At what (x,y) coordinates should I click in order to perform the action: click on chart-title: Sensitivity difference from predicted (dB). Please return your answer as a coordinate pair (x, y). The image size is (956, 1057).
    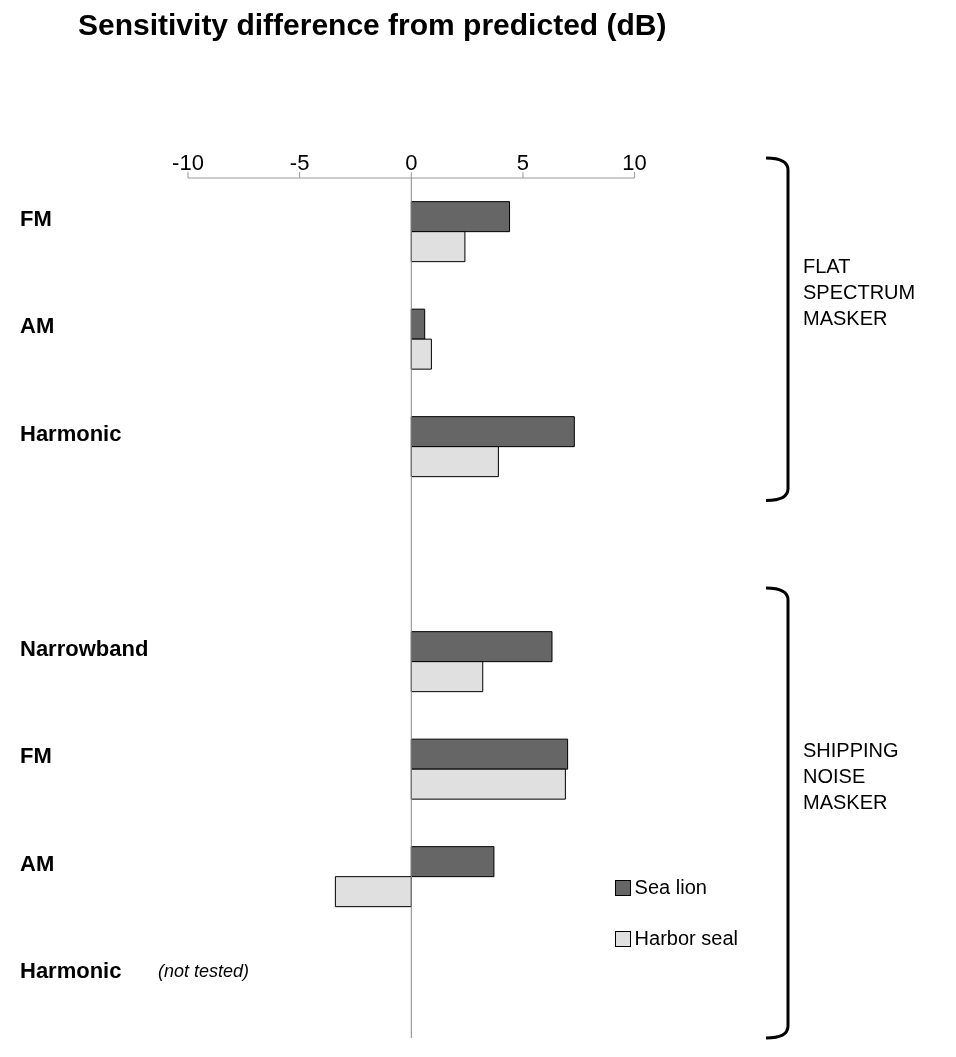
    Looking at the image, I should click on (372, 25).